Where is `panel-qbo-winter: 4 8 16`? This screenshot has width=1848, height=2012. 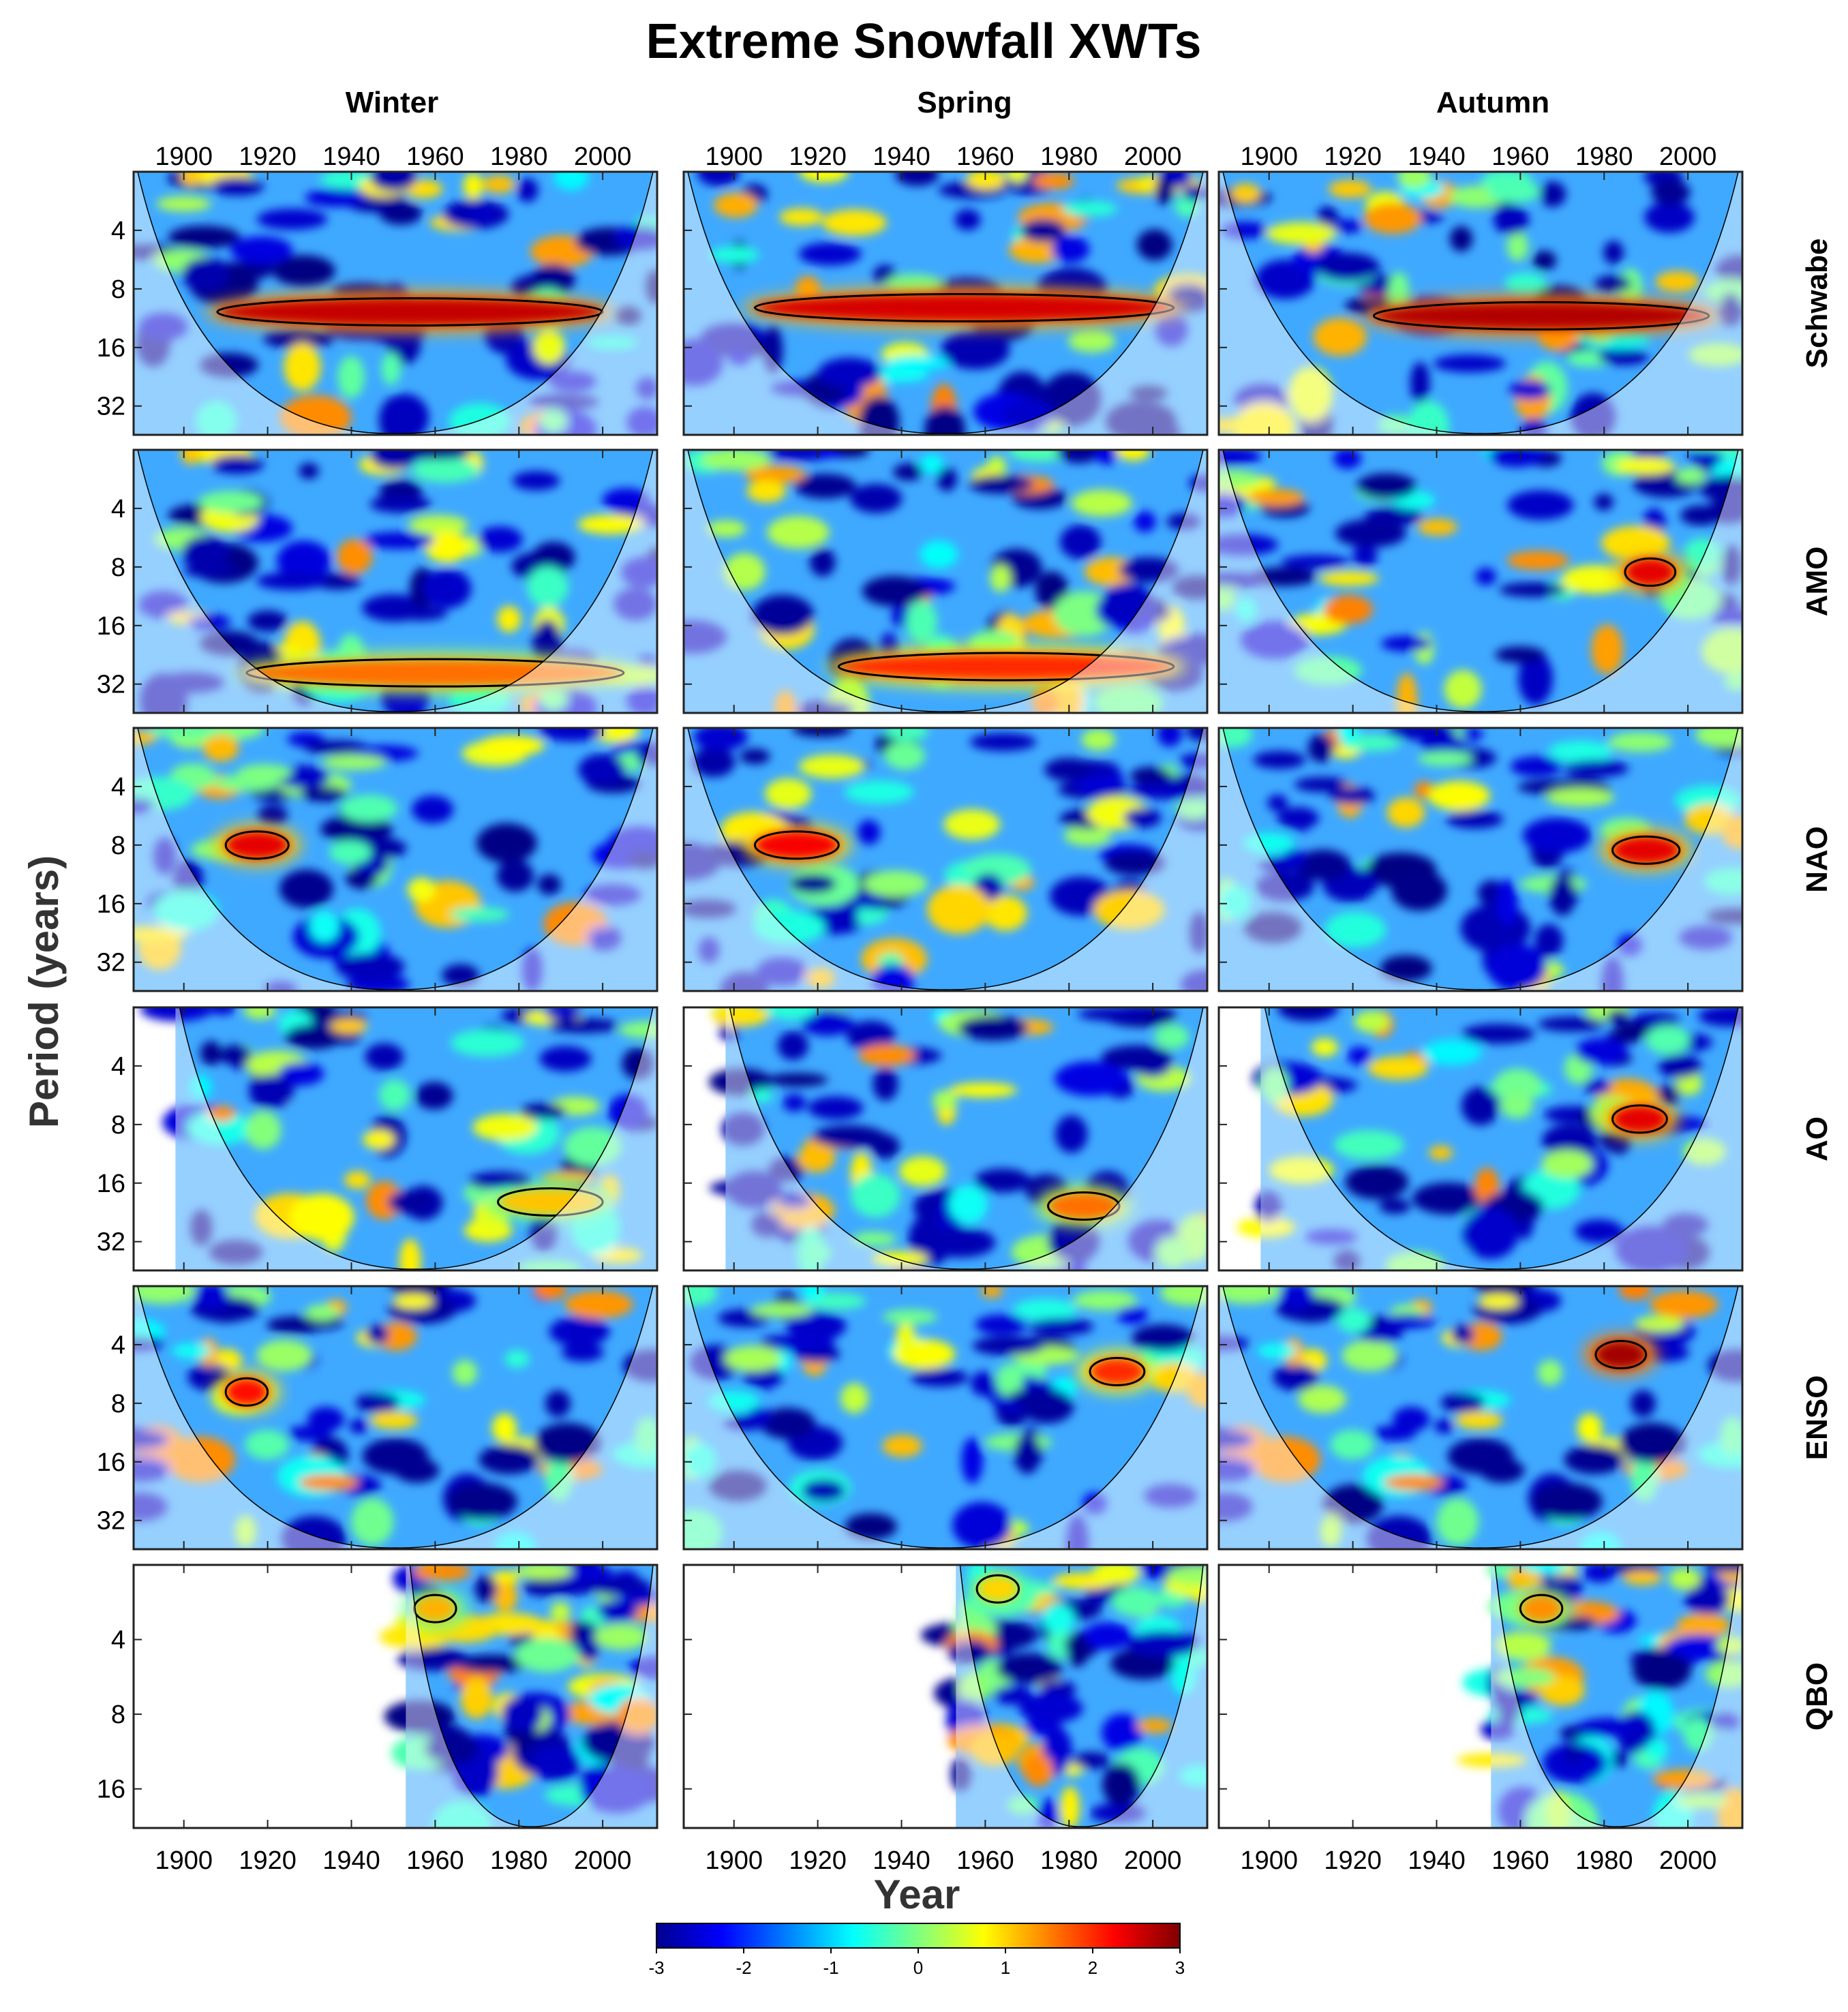
panel-qbo-winter: 4 8 16 is located at coordinates (378, 1696).